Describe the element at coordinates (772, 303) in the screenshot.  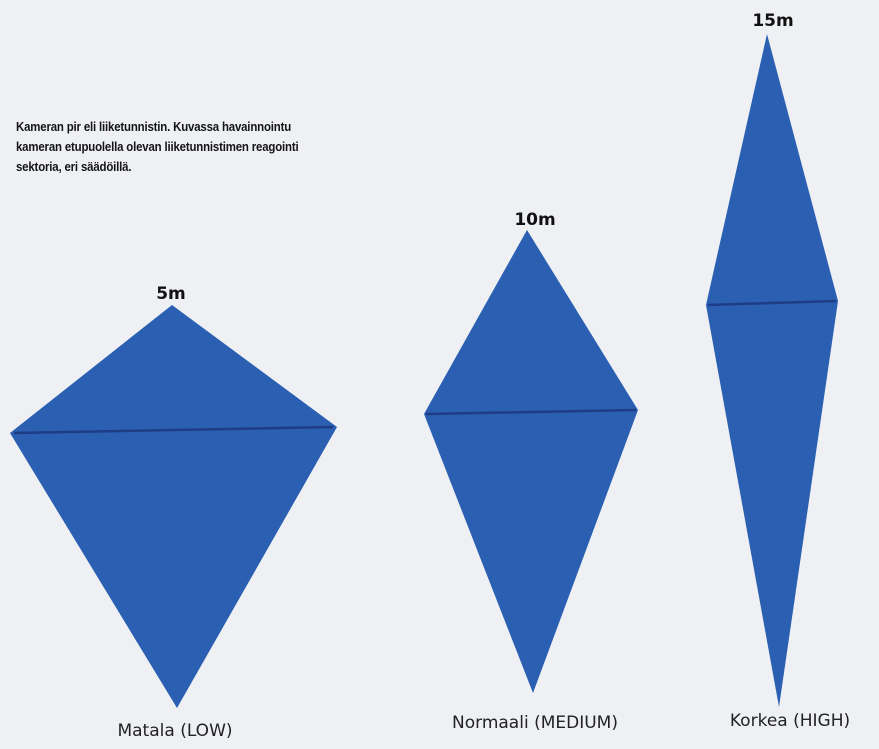
I see `sector-high-divider` at that location.